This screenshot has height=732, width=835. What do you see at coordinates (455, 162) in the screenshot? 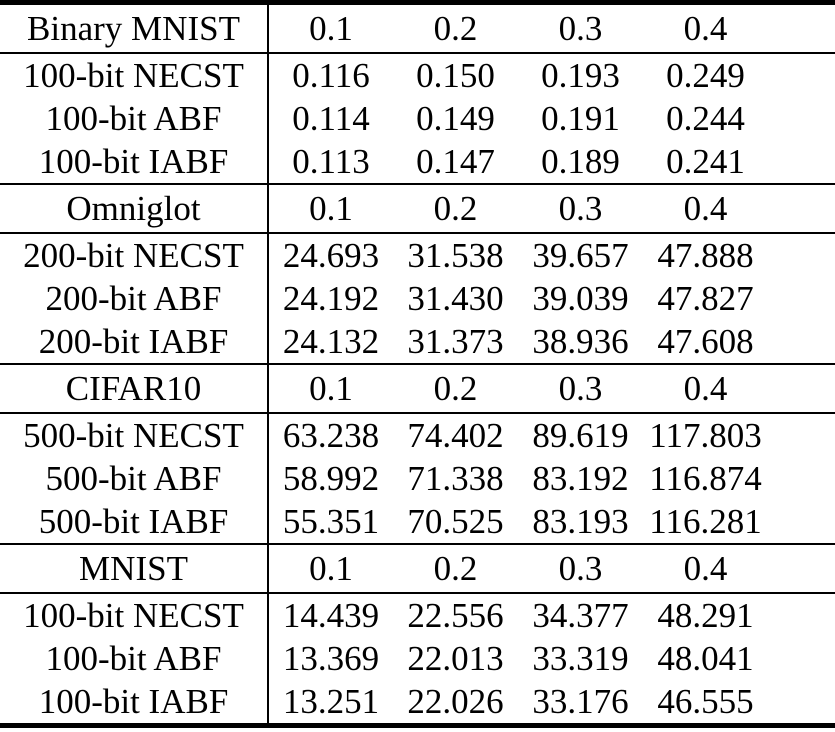
I see `value-cell: 0.147` at bounding box center [455, 162].